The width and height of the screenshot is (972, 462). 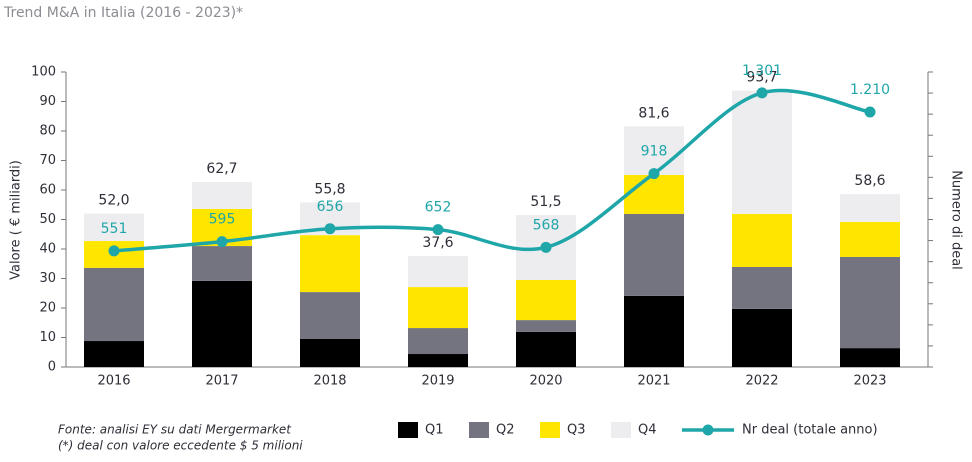 I want to click on x-tick-label: 2021, so click(x=653, y=381).